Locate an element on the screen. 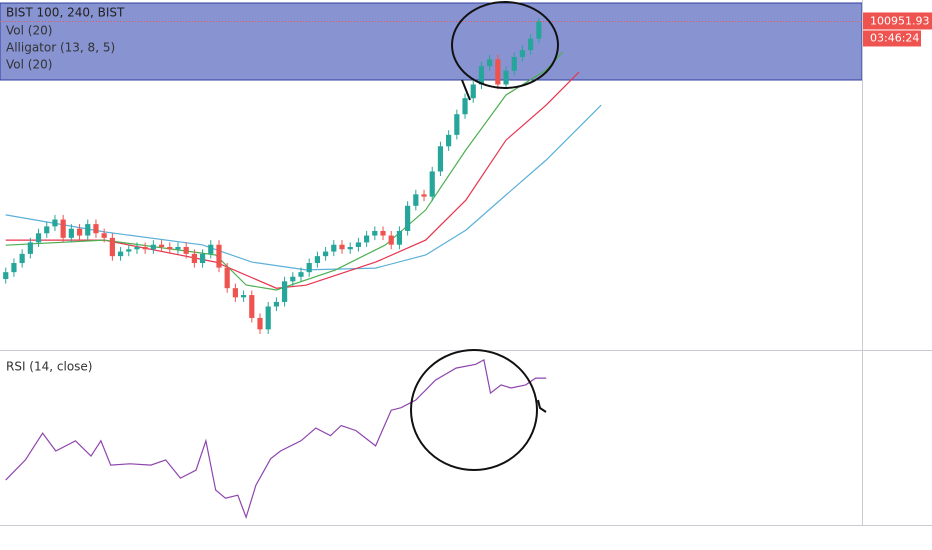  last-price-box is located at coordinates (897, 21).